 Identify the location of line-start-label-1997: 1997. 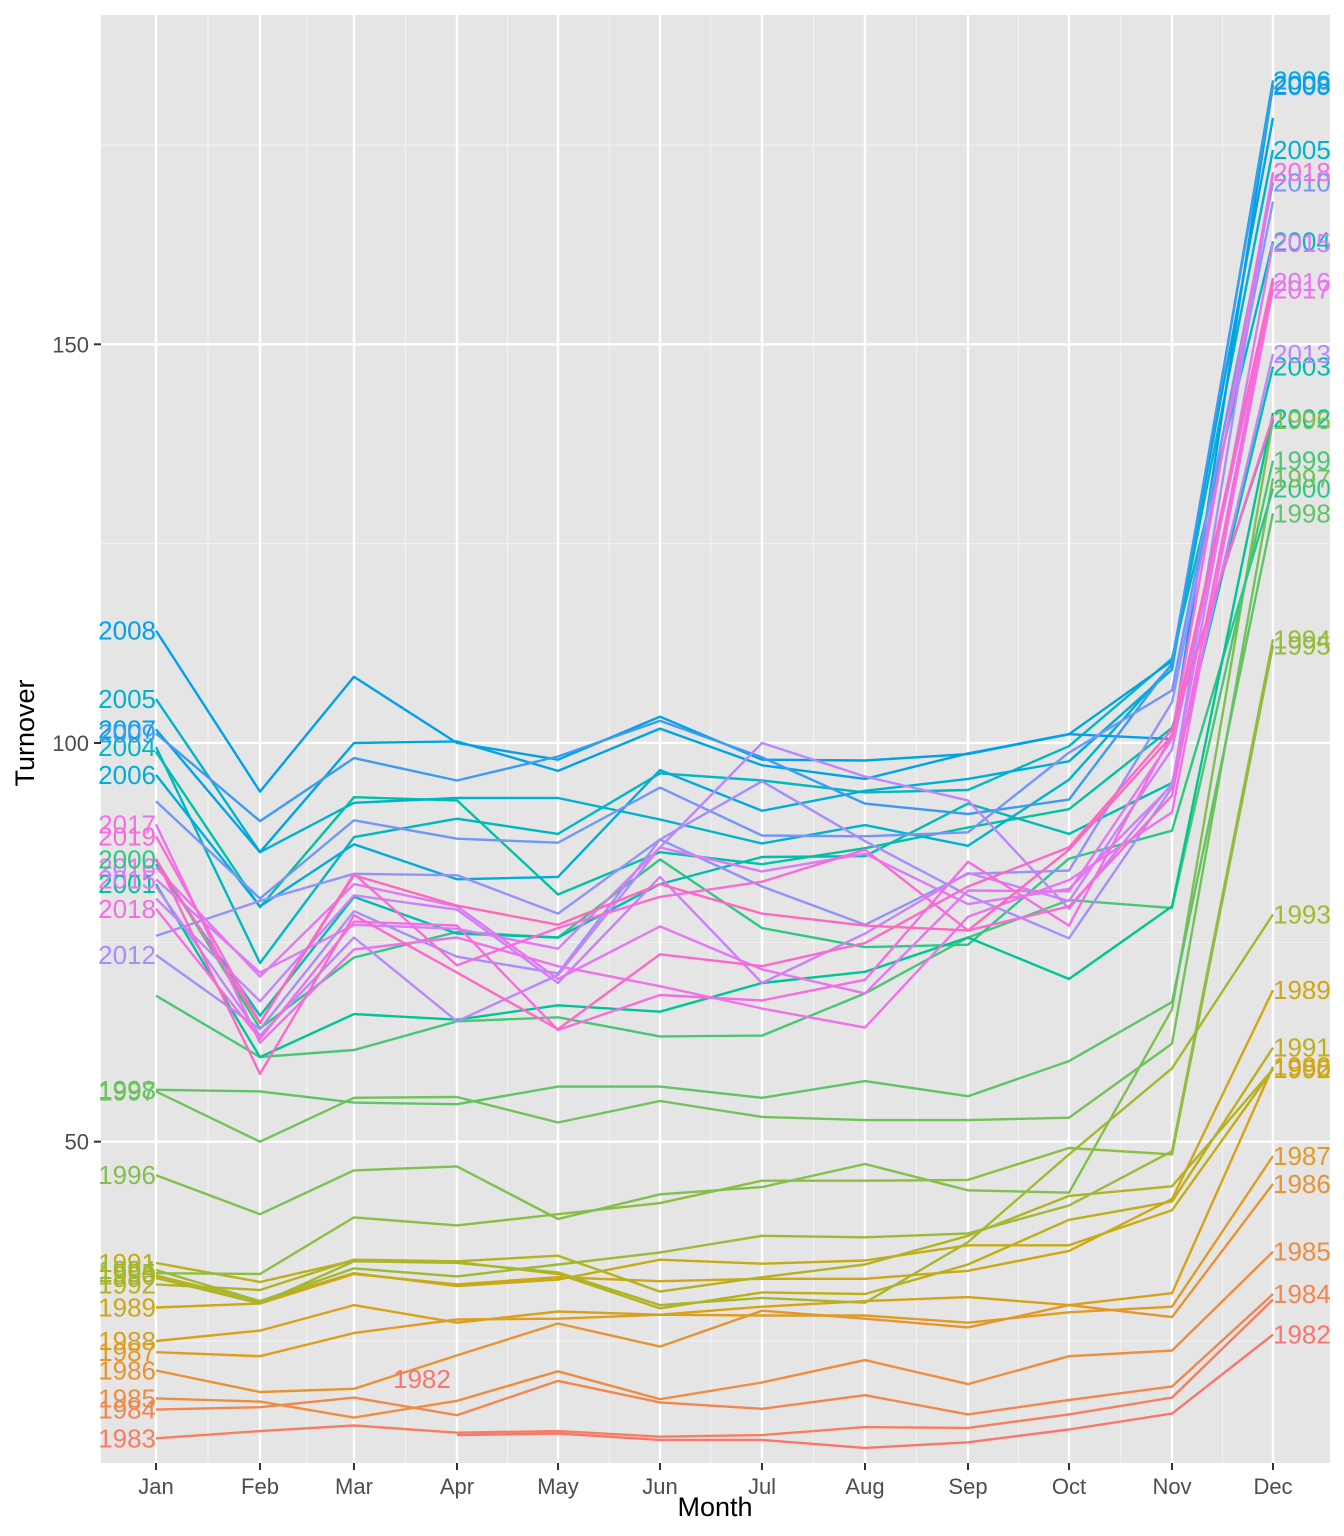
(127, 1091).